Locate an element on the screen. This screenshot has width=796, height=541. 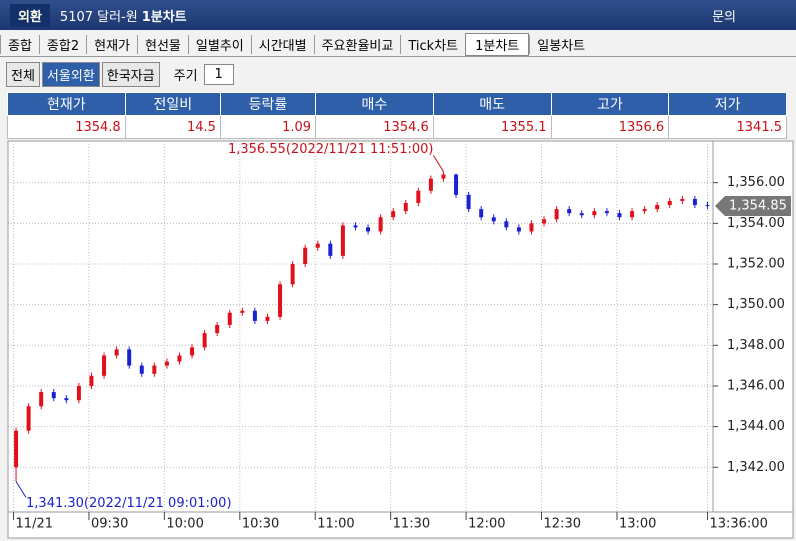
tab: 일별추이 is located at coordinates (219, 44).